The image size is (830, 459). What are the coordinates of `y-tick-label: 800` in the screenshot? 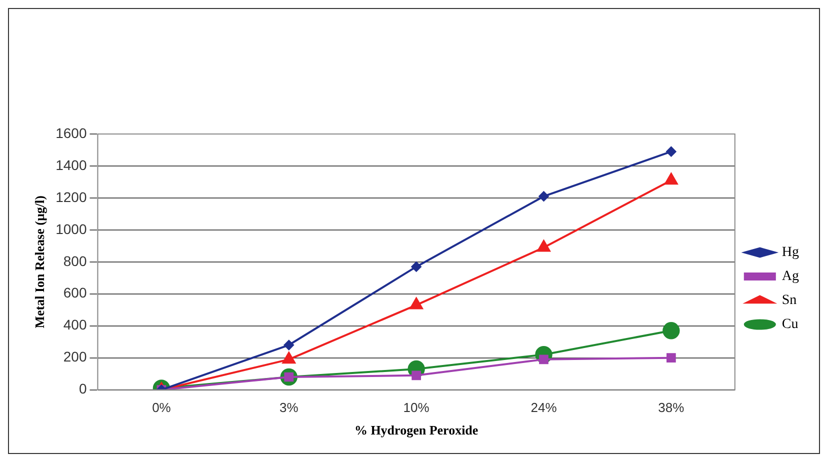 It's located at (75, 260).